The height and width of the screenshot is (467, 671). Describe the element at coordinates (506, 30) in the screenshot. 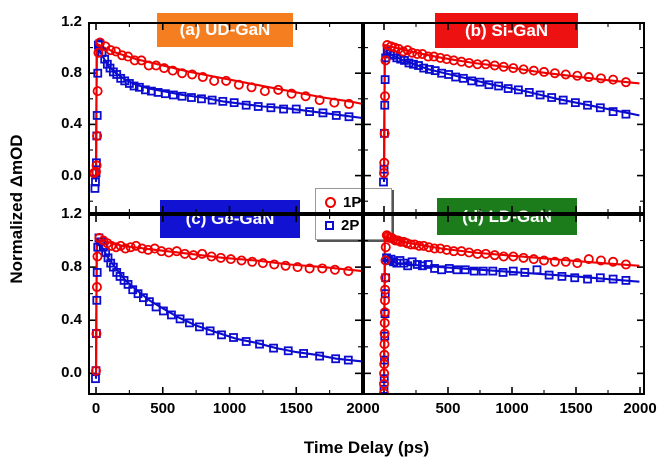

I see `panel-label-si-gan: (b) Si-GaN` at that location.